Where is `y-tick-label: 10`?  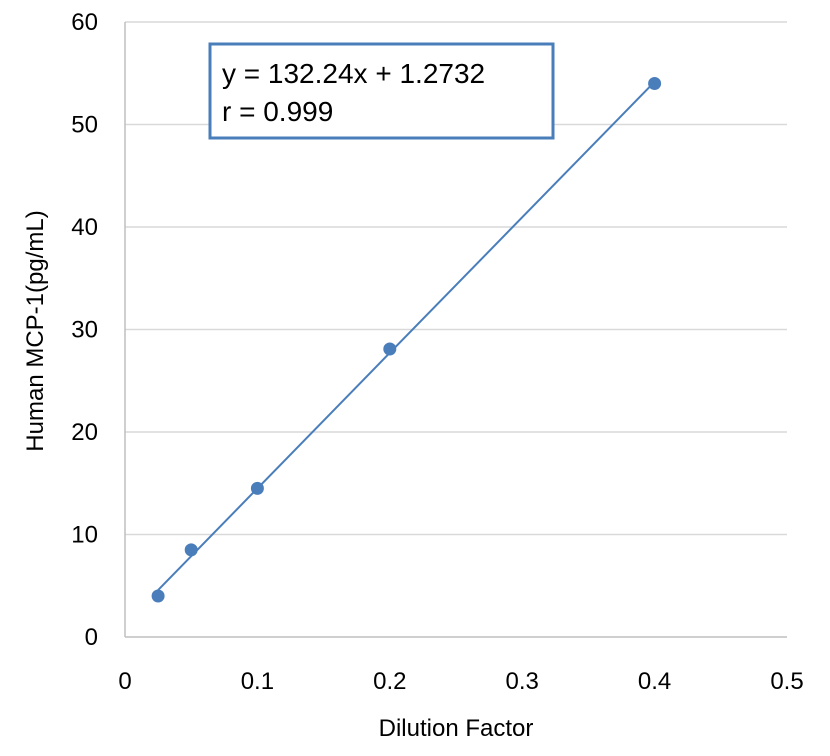
y-tick-label: 10 is located at coordinates (84, 535).